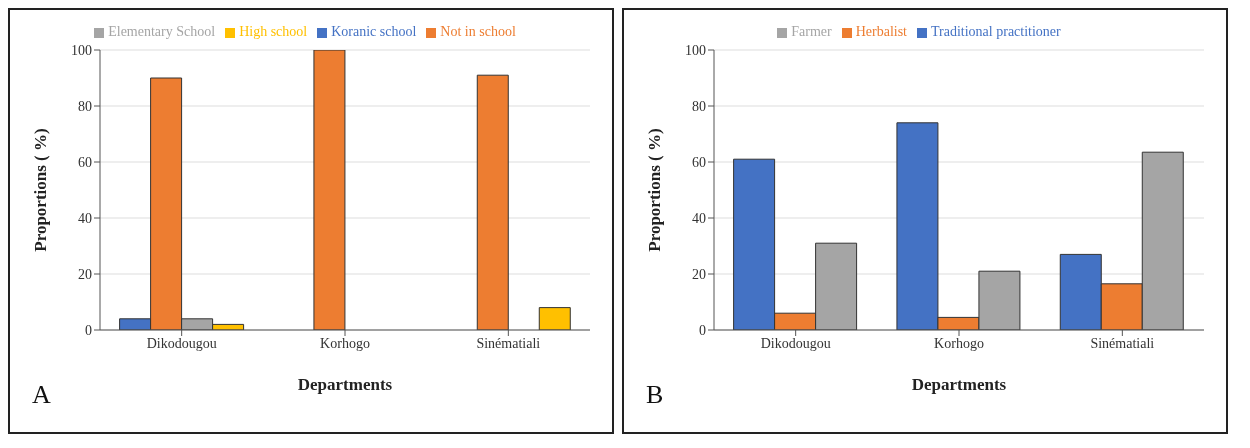 The image size is (1250, 448). I want to click on legend-label: Koranic school, so click(374, 31).